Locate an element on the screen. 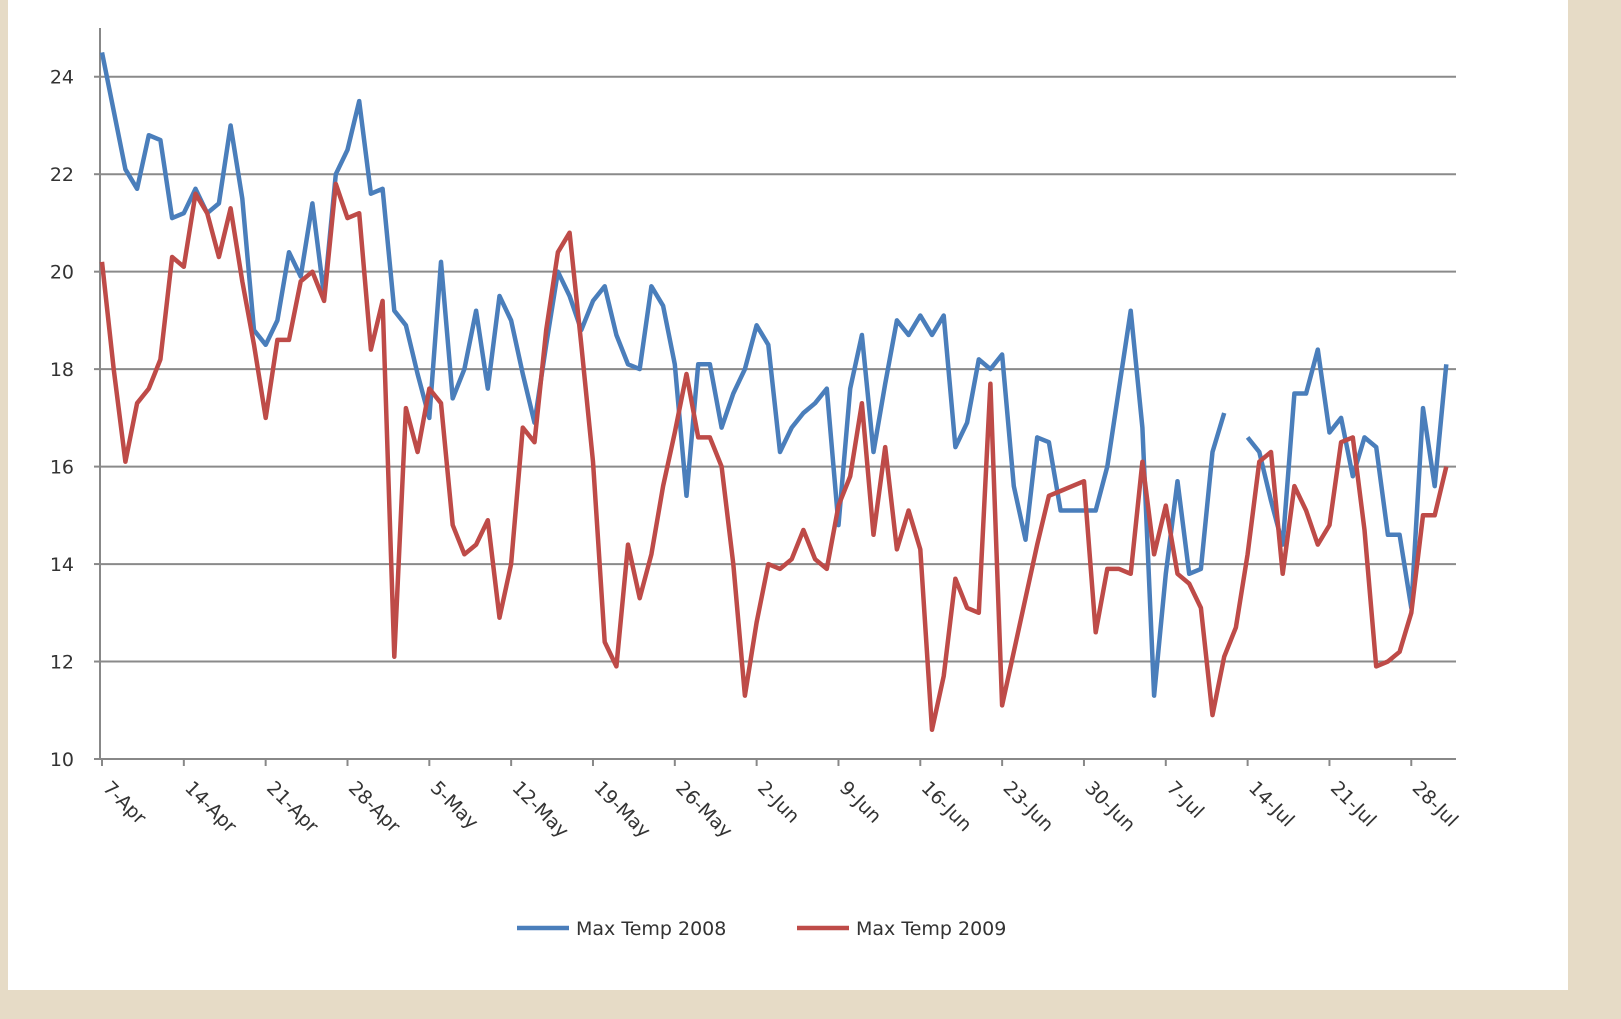 The height and width of the screenshot is (1019, 1621). legend-label: Max Temp 2008 is located at coordinates (651, 929).